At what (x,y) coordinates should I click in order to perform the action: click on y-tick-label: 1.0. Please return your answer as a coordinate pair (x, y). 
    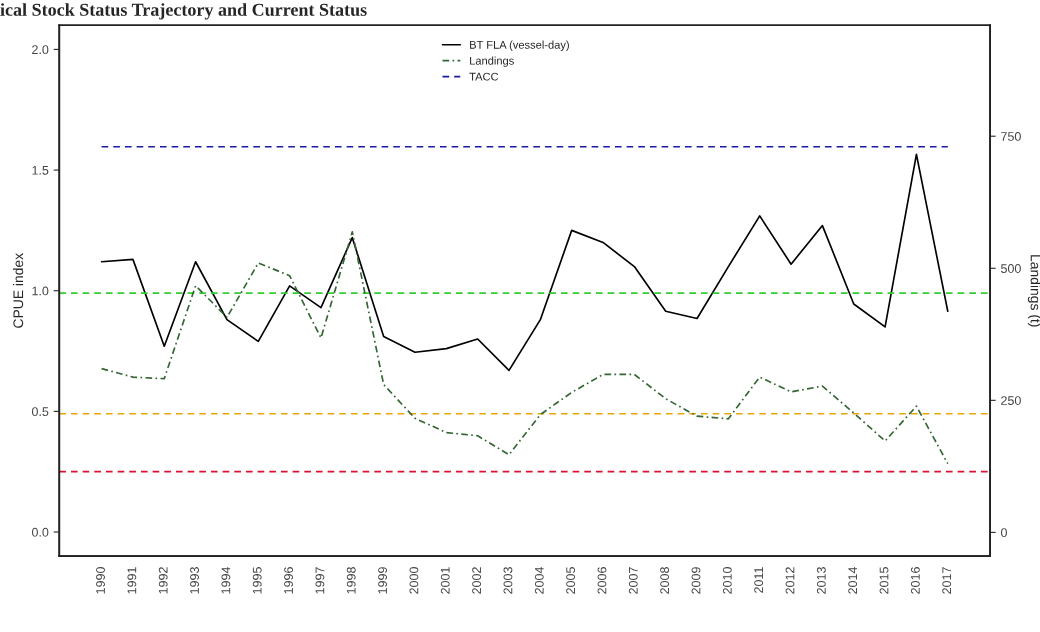
    Looking at the image, I should click on (40, 291).